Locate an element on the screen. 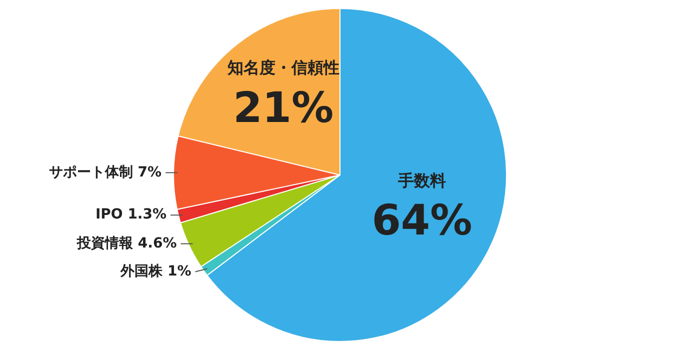  slice-label: 知名度・信頼性 is located at coordinates (283, 68).